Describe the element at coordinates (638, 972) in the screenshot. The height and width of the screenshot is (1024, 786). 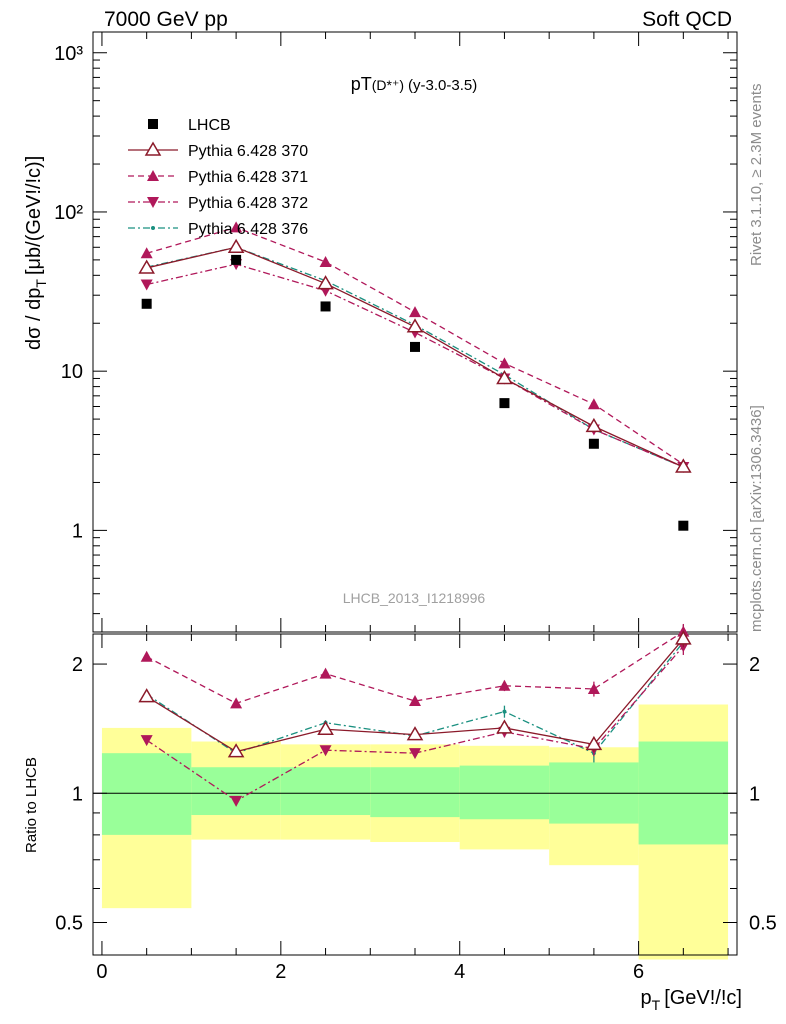
I see `x-tick-label: 6` at that location.